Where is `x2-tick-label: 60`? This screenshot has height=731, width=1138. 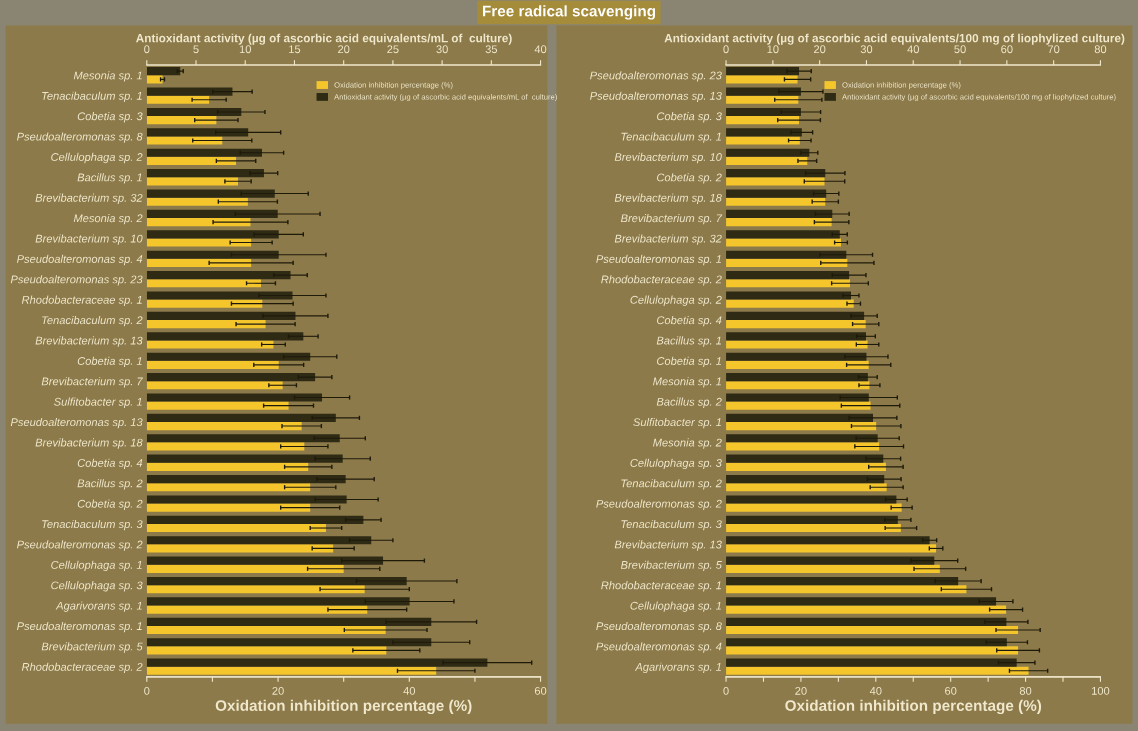
x2-tick-label: 60 is located at coordinates (1007, 49).